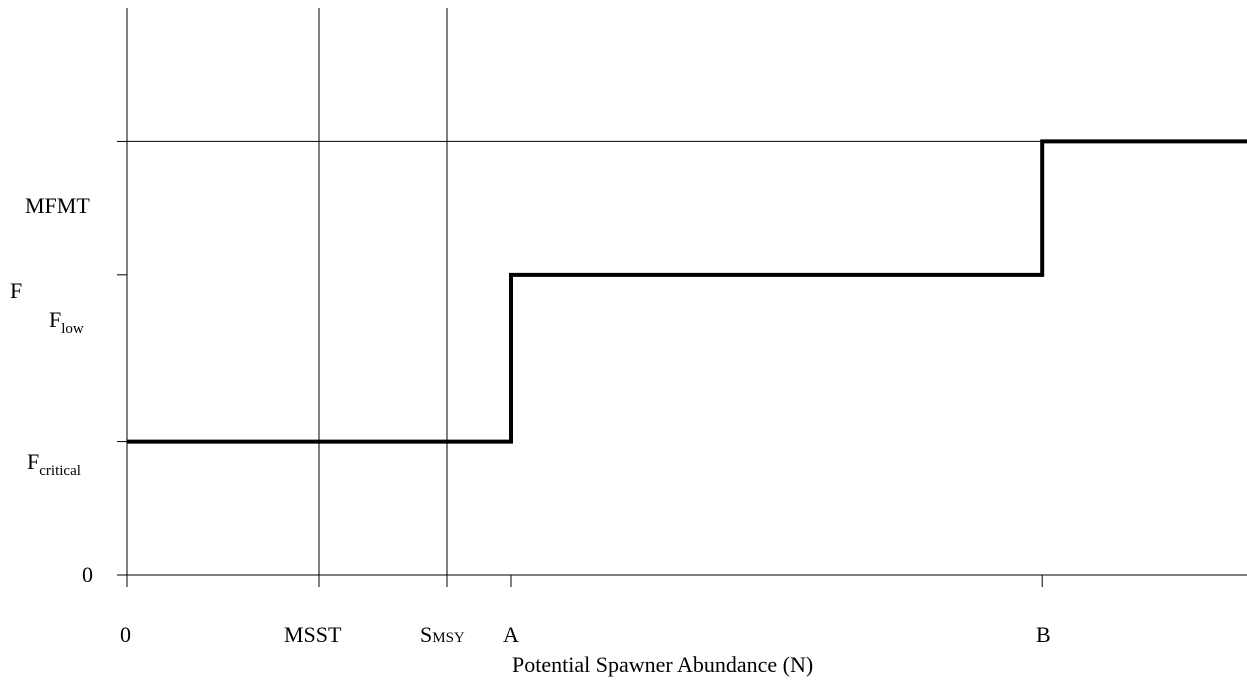  I want to click on y-tick-label-zero: 0, so click(87, 574).